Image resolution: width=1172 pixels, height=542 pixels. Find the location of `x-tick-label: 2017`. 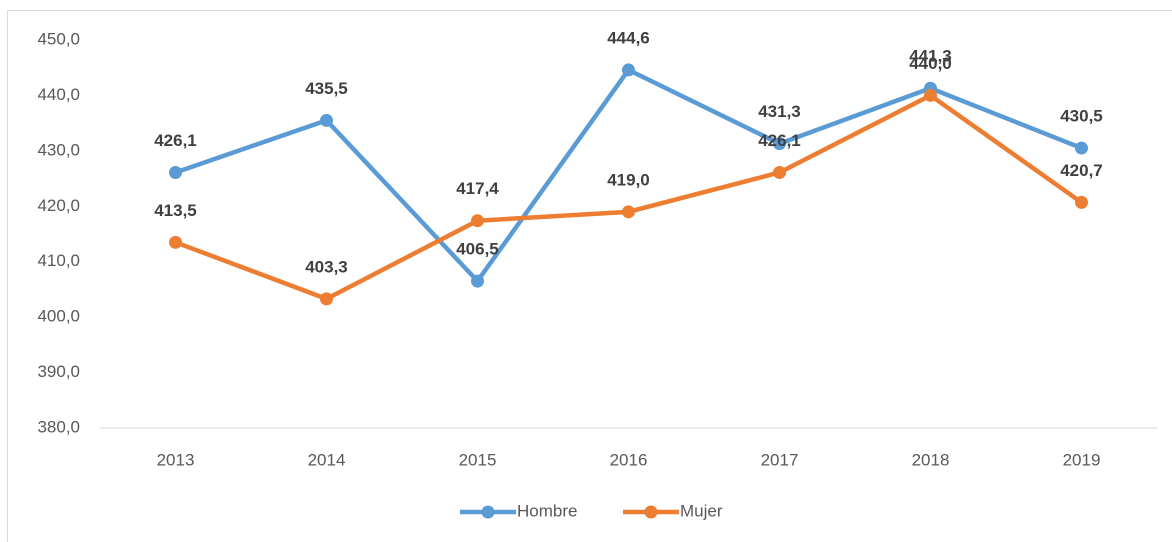

x-tick-label: 2017 is located at coordinates (780, 459).